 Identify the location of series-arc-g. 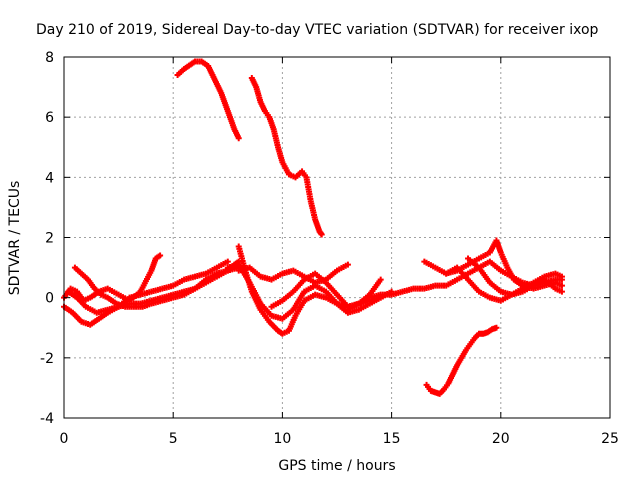
(293, 273).